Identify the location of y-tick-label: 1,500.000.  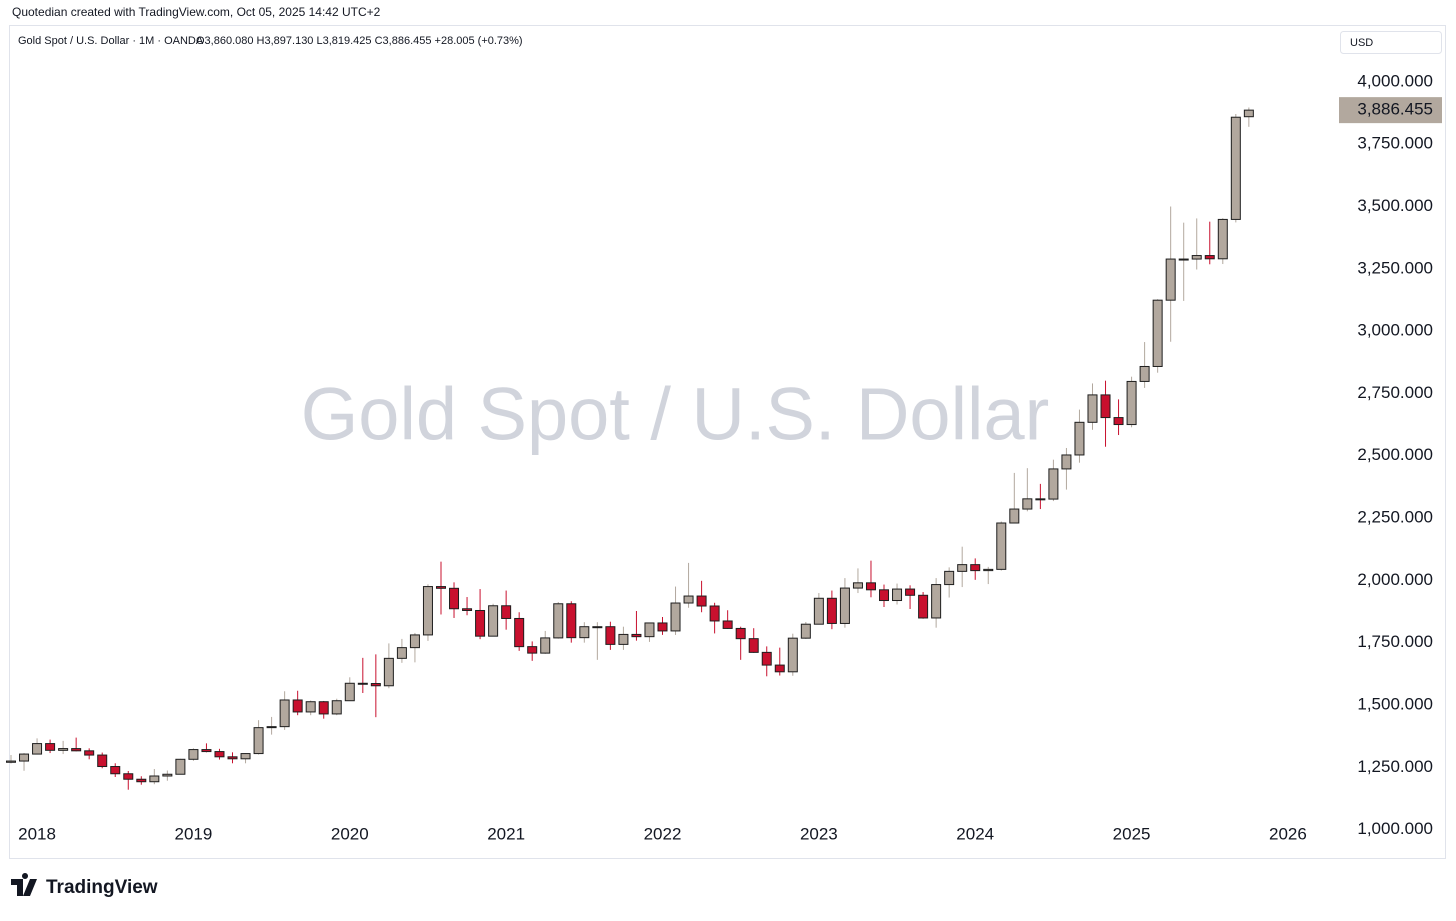
(1395, 703).